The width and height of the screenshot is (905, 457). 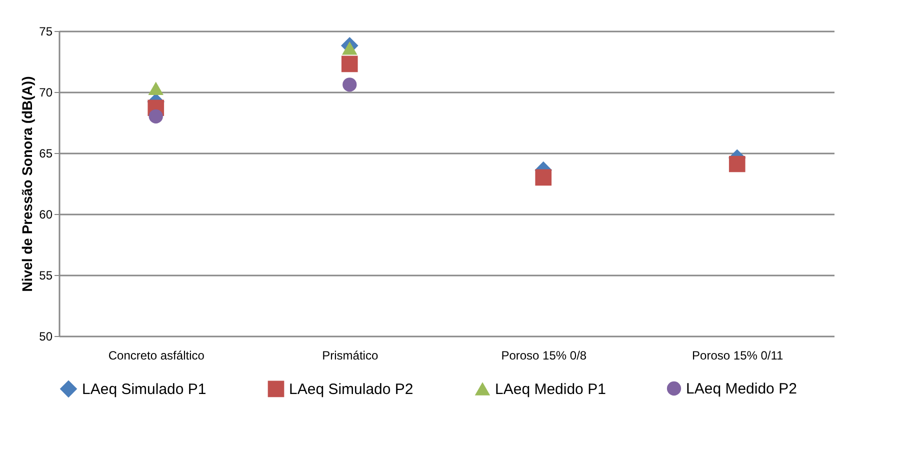 I want to click on x-tick-label: Poroso 15% 0/8, so click(x=544, y=355).